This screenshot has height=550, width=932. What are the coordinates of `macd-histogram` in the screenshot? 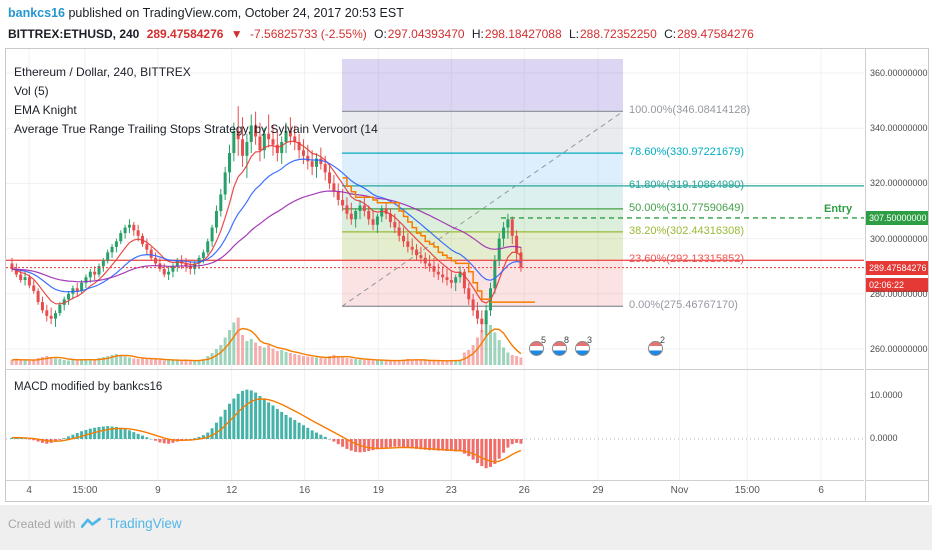 It's located at (266, 429).